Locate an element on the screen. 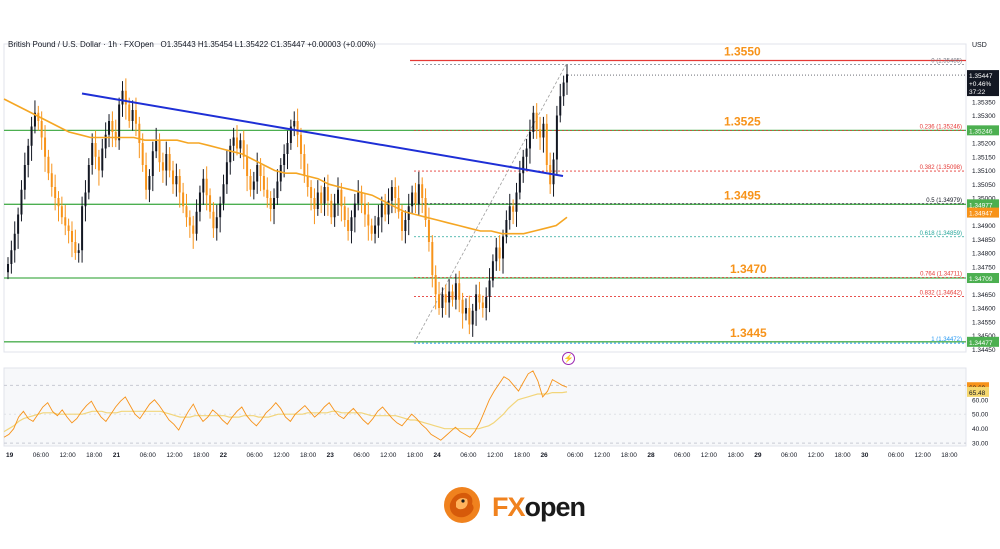  price-tick-label: 1.34850 is located at coordinates (984, 240).